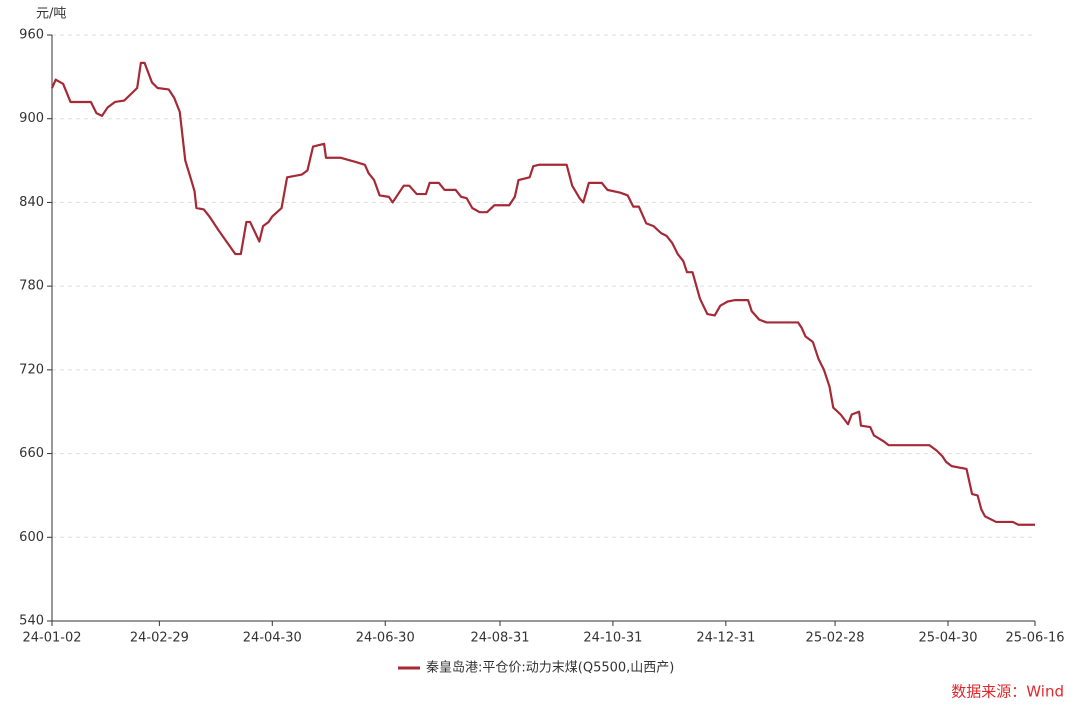 This screenshot has width=1080, height=717. I want to click on x-tick-label: 24-04-30, so click(272, 638).